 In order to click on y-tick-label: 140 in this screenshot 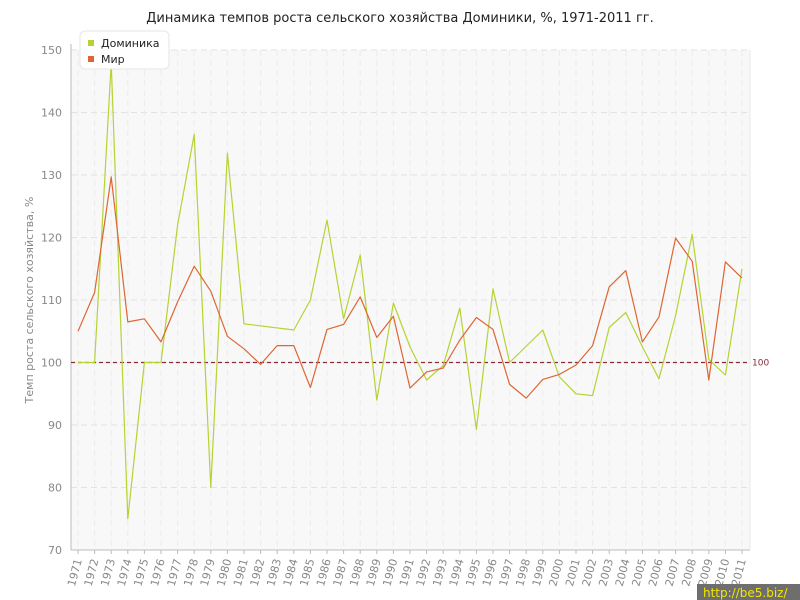, I will do `click(51, 113)`.